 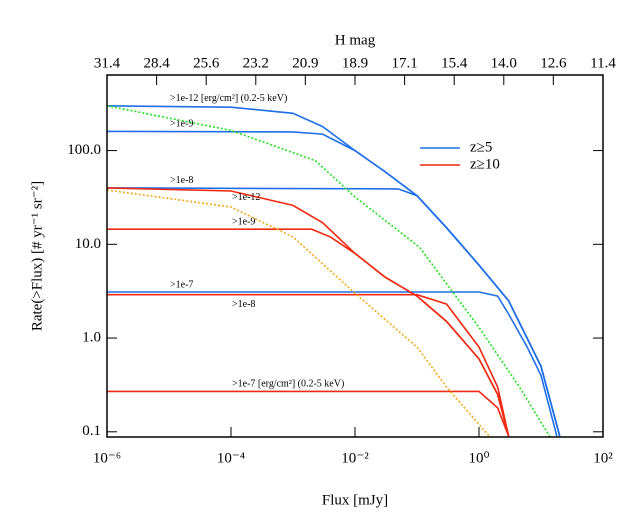 I want to click on top-tick-label: 25.6, so click(x=206, y=63).